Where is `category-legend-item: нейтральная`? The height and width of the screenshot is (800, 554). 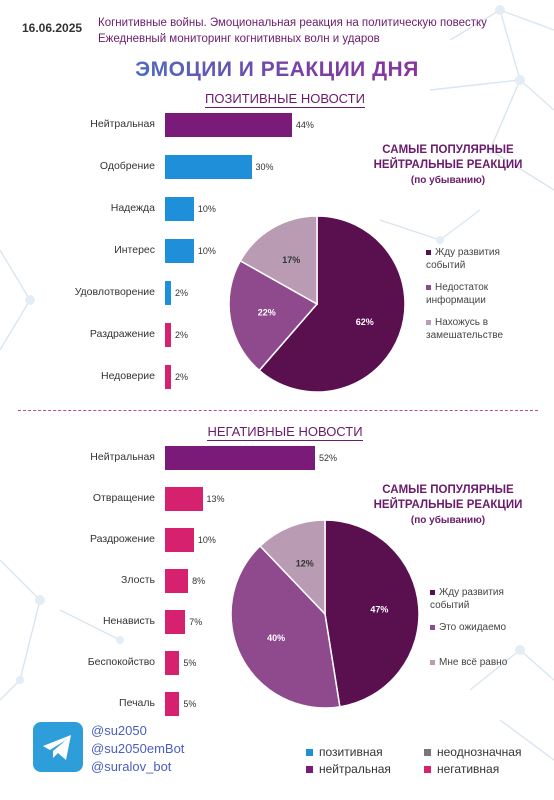 category-legend-item: нейтральная is located at coordinates (348, 769).